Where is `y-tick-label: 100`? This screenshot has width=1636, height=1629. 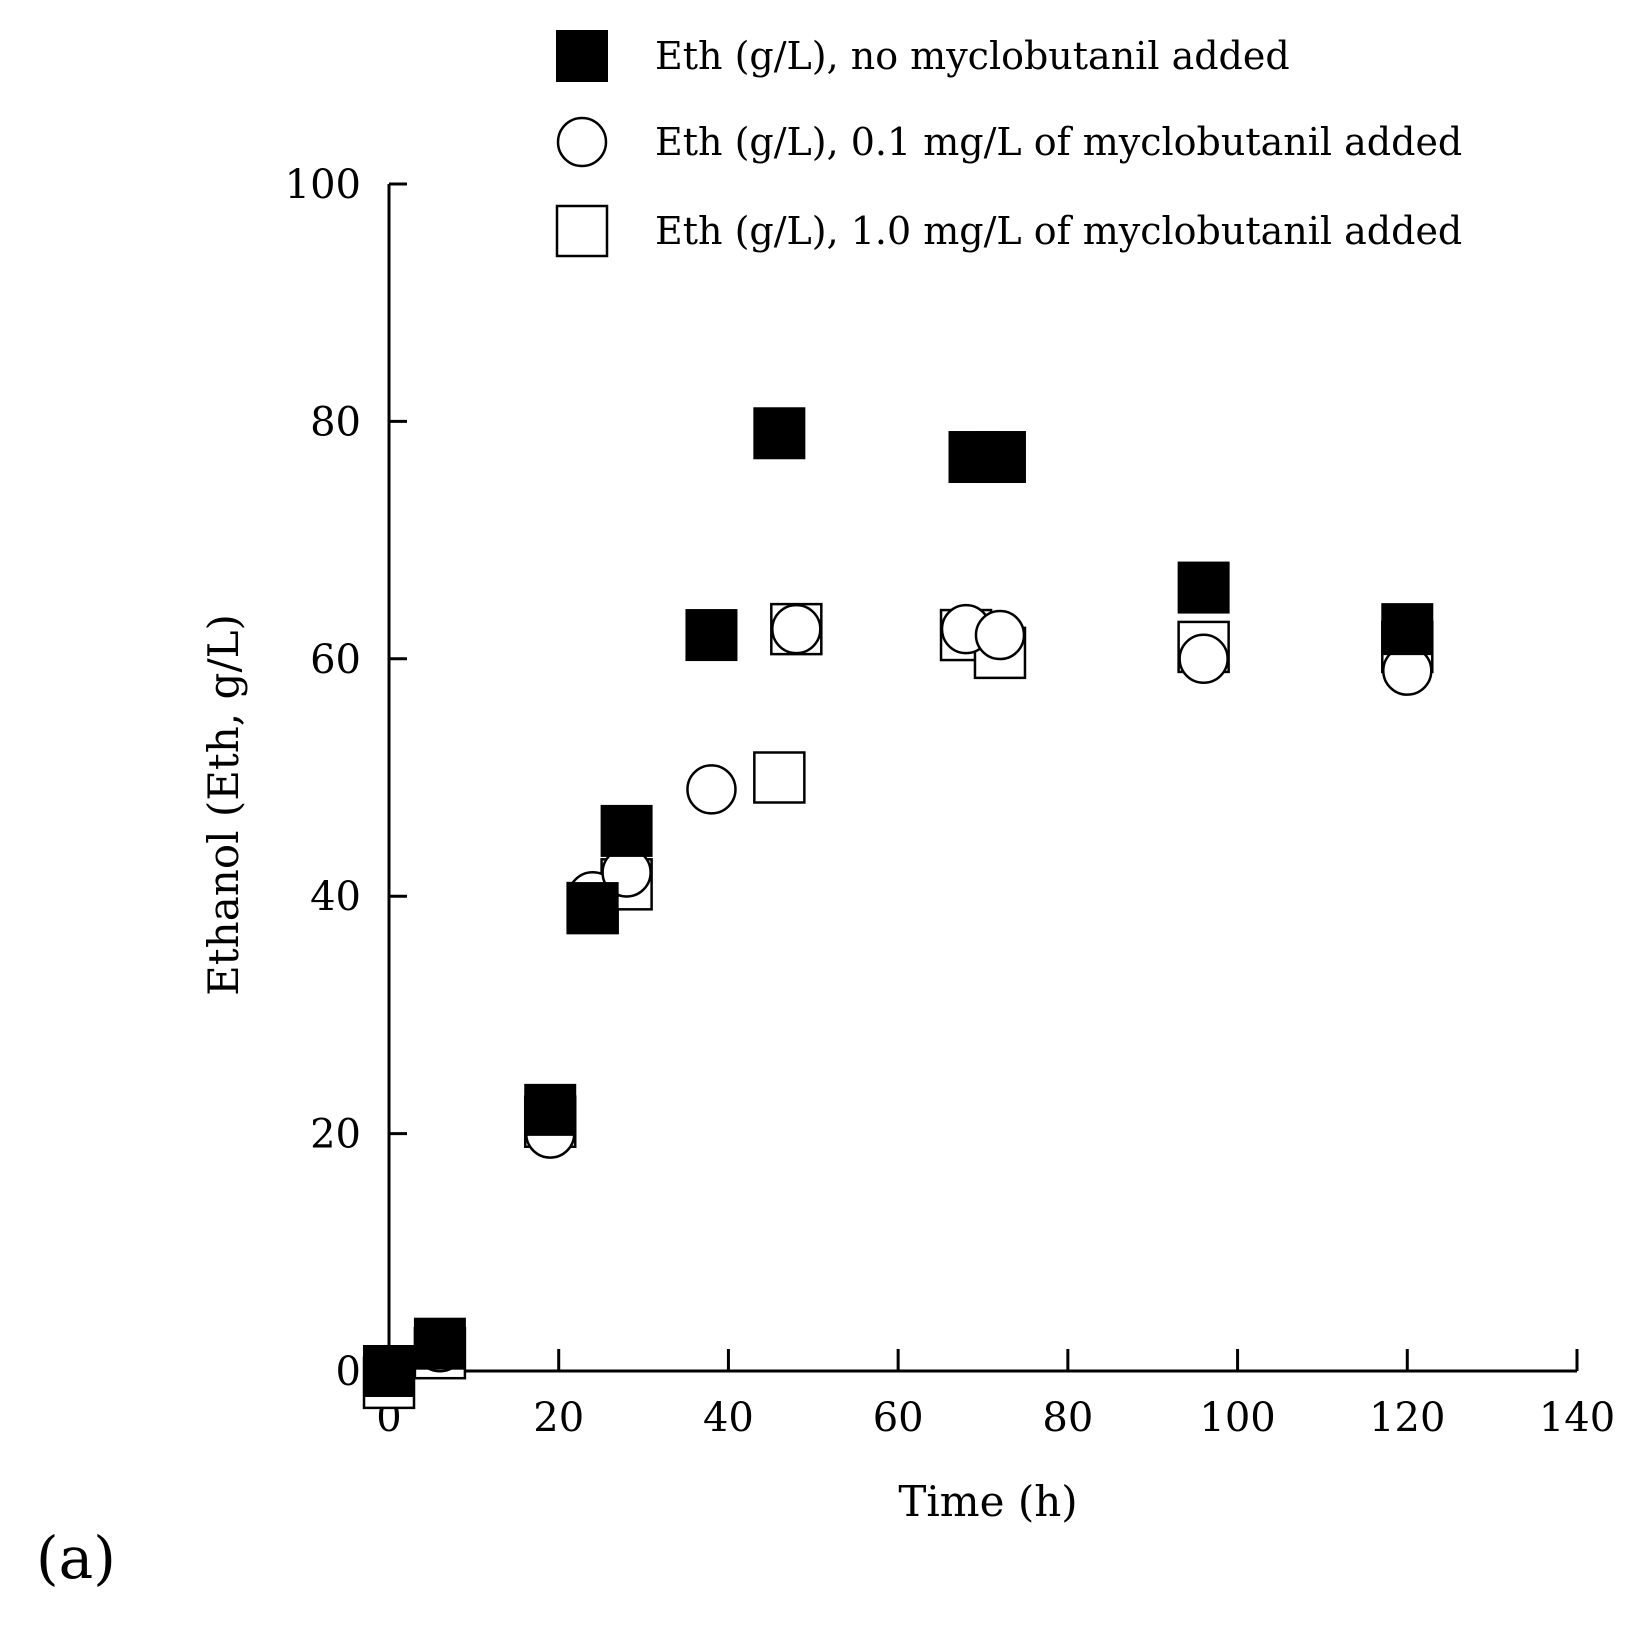 y-tick-label: 100 is located at coordinates (323, 185).